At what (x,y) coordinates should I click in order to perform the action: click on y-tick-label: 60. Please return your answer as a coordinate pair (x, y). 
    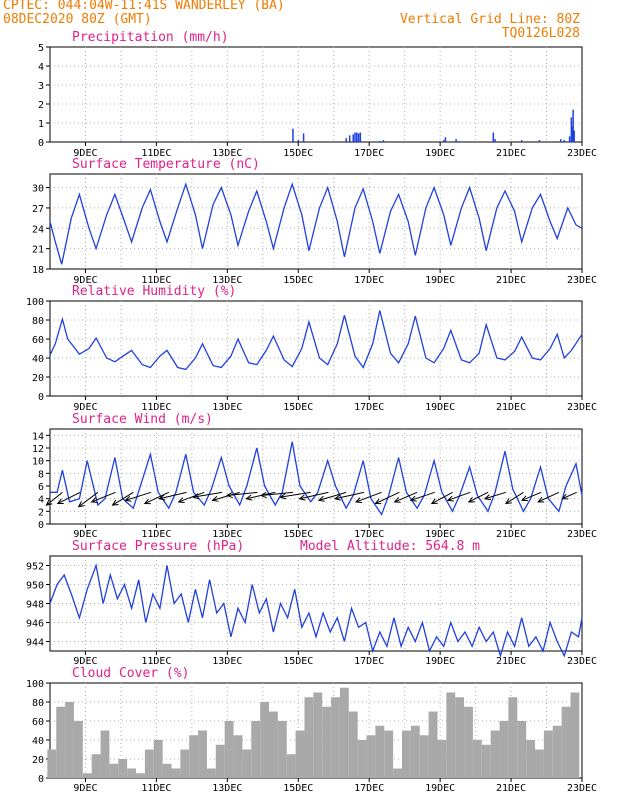
    Looking at the image, I should click on (38, 340).